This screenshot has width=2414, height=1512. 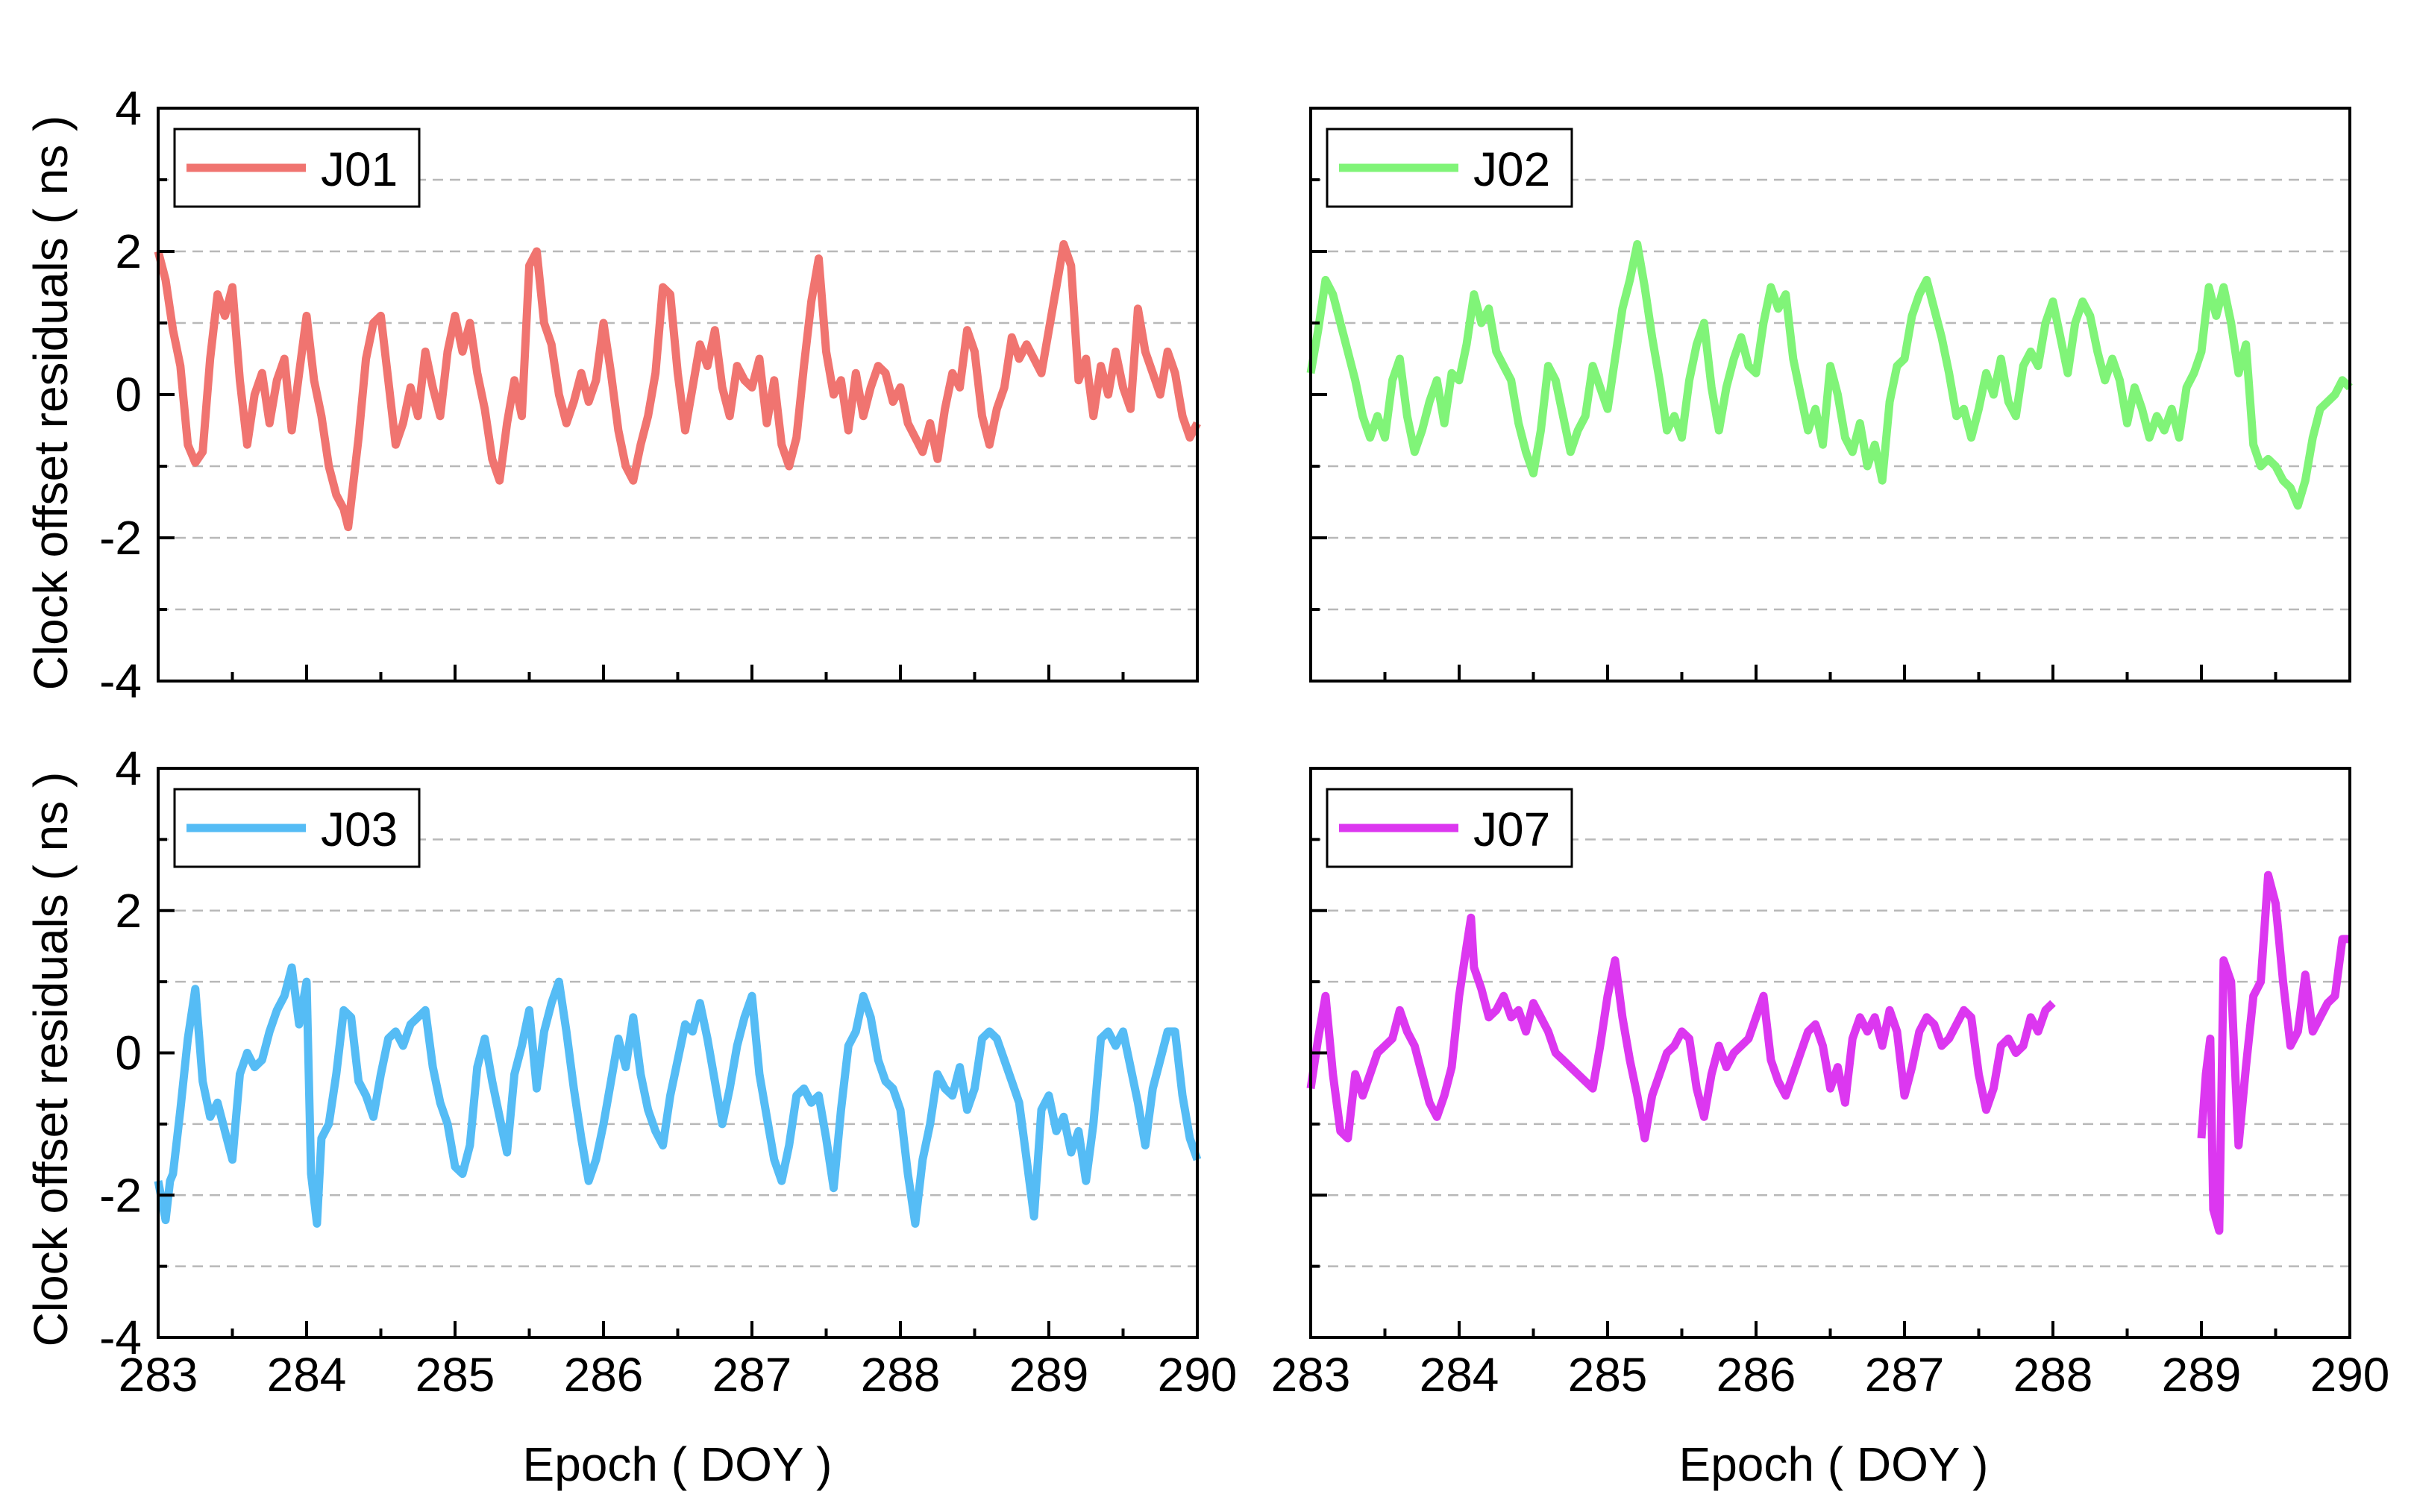 What do you see at coordinates (1834, 1464) in the screenshot?
I see `x-axis-label-right: Epoch ( DOY )` at bounding box center [1834, 1464].